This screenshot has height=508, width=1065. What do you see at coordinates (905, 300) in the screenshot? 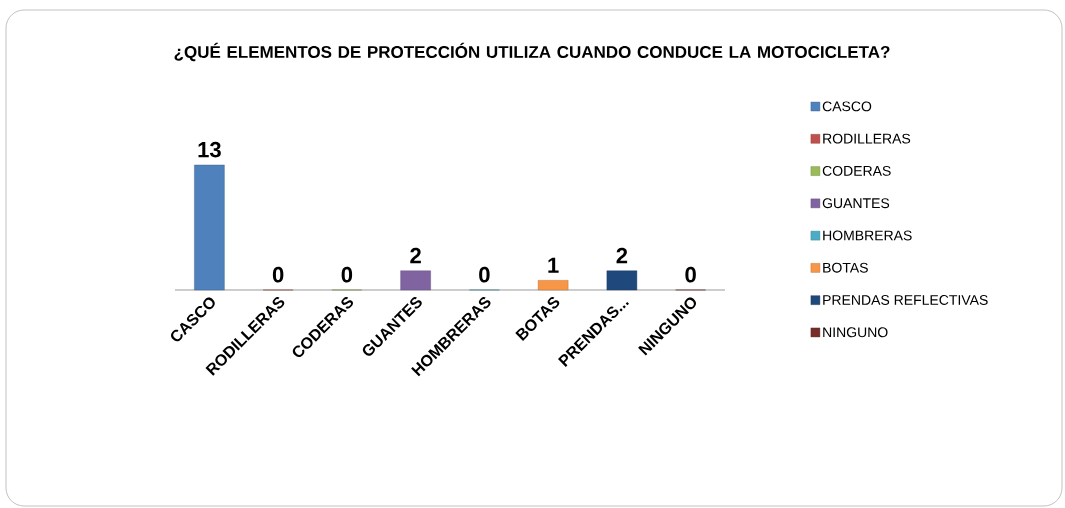
I see `legend-label: PRENDAS REFLECTIVAS` at bounding box center [905, 300].